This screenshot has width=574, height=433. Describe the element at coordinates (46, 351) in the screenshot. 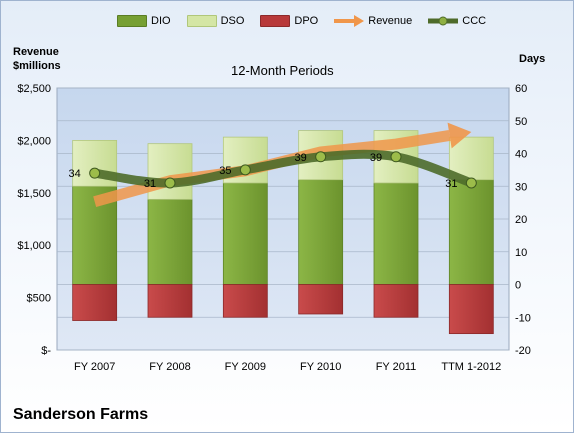

I see `left-tick-label: $-` at that location.